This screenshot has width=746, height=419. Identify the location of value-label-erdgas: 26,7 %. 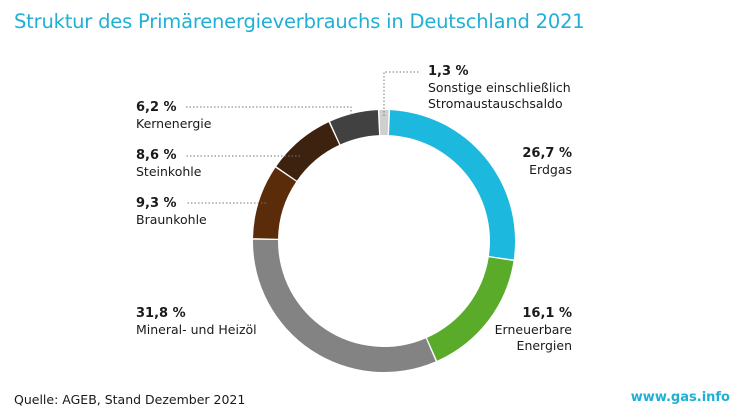
(547, 153).